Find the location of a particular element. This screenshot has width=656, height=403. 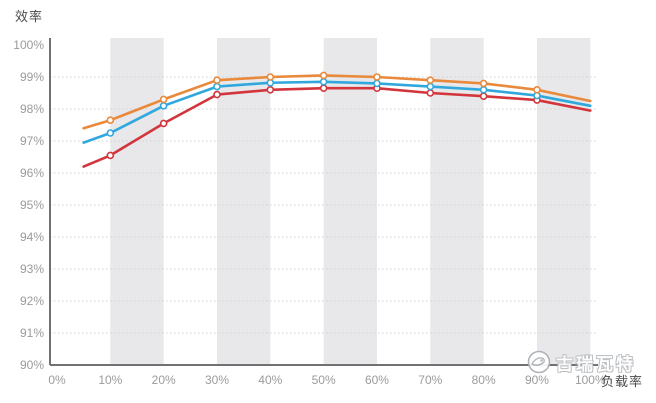

y-tick-label: 98% is located at coordinates (32, 109).